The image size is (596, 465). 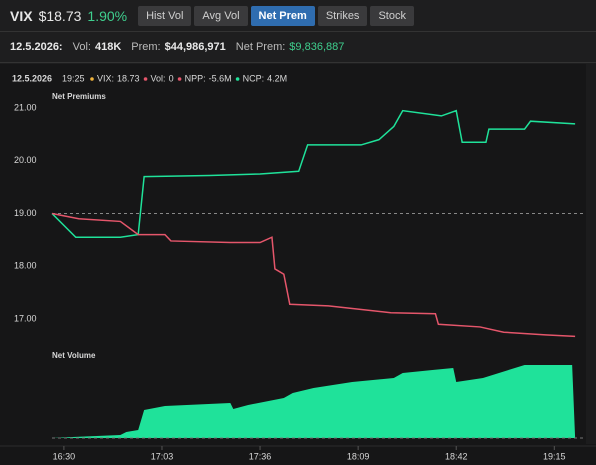 What do you see at coordinates (32, 78) in the screenshot?
I see `legend-date: 12.5.2026` at bounding box center [32, 78].